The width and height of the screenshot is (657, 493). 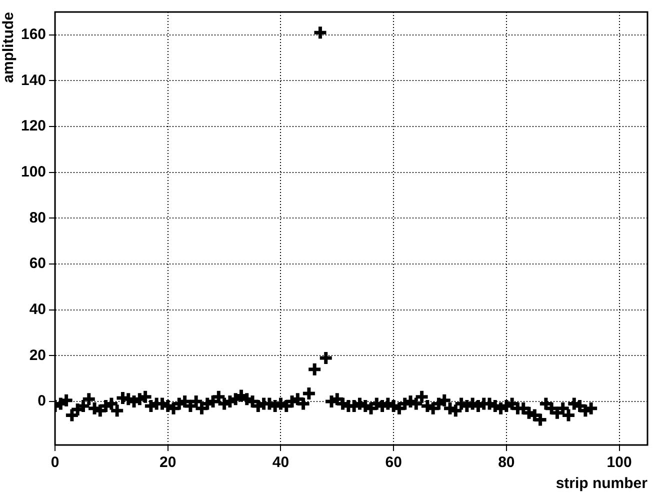 What do you see at coordinates (55, 463) in the screenshot?
I see `x-tick-label: 0` at bounding box center [55, 463].